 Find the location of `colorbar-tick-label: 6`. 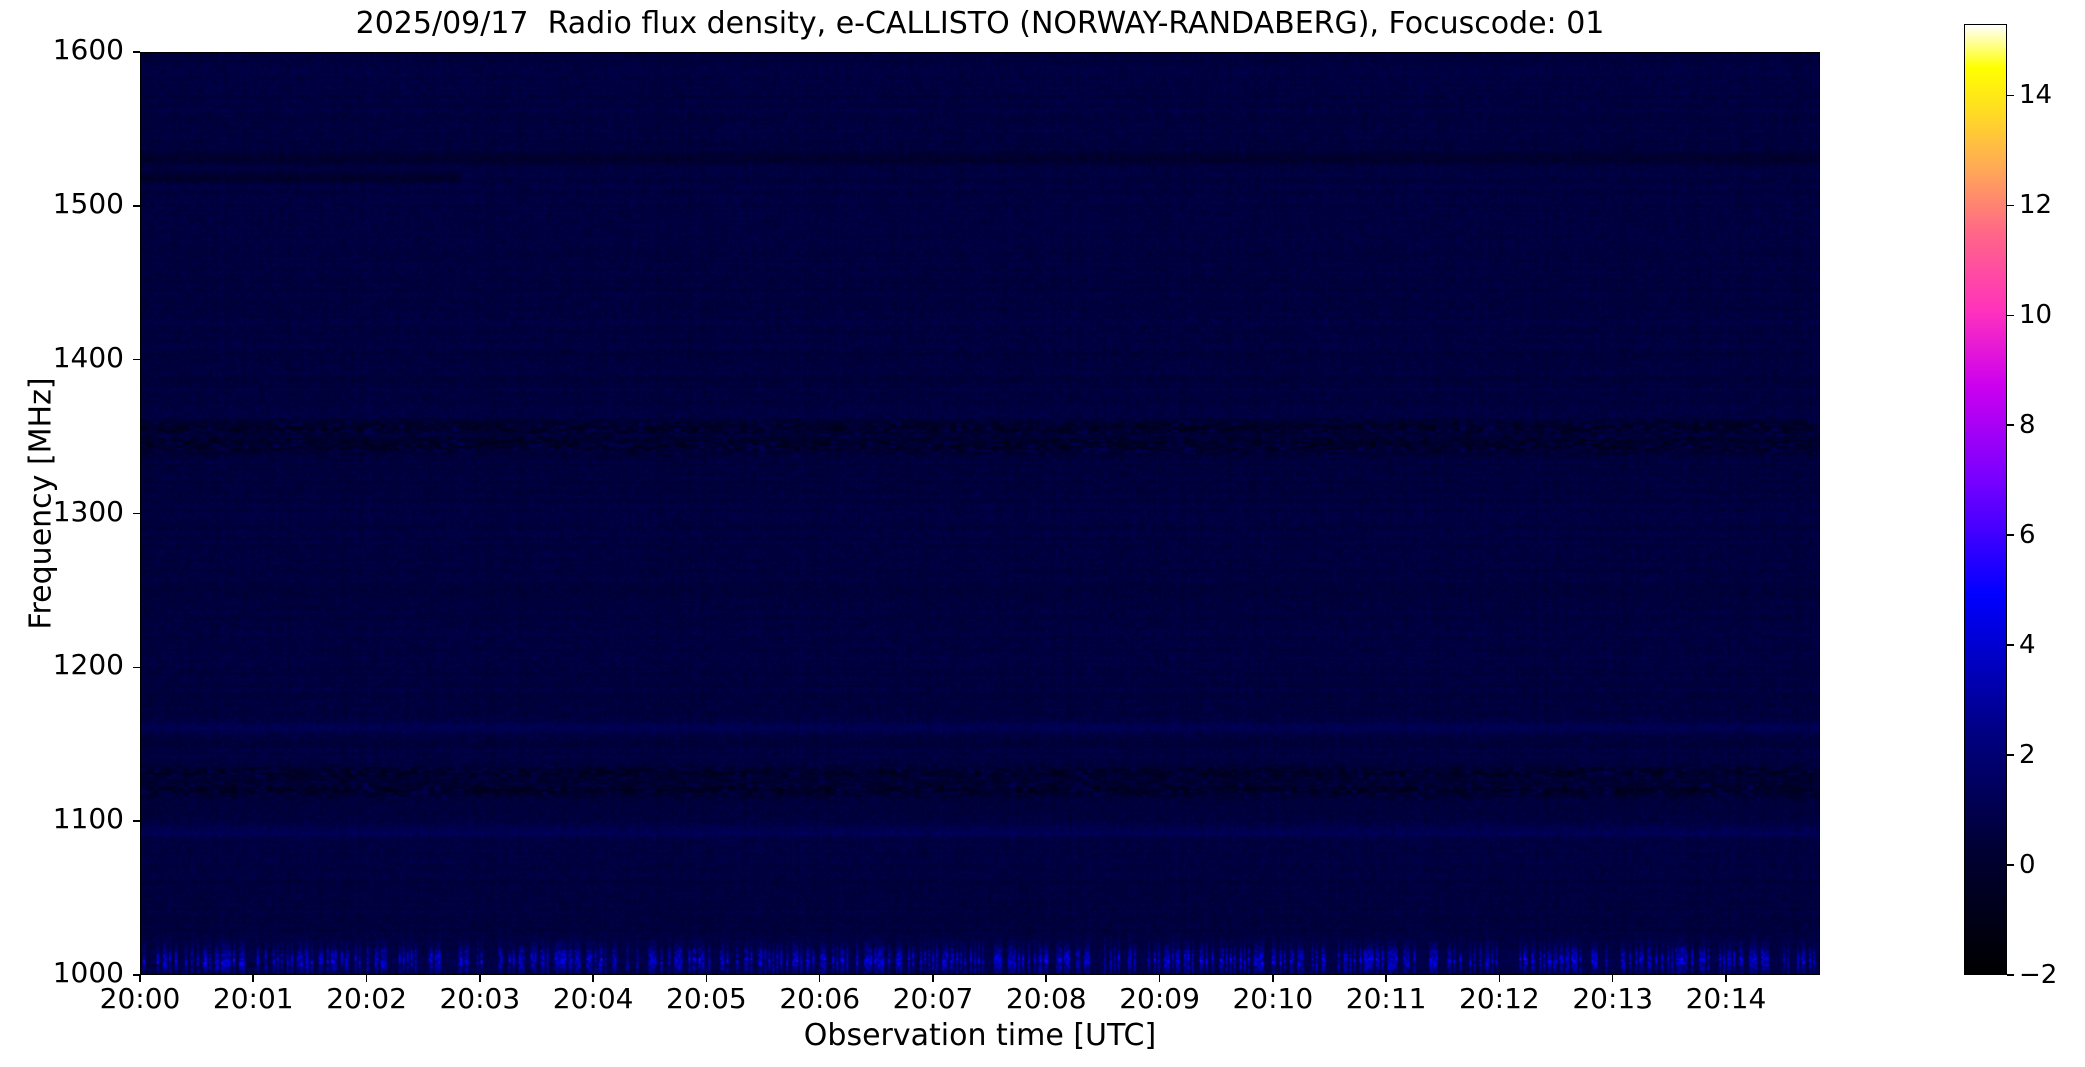

colorbar-tick-label: 6 is located at coordinates (2027, 535).